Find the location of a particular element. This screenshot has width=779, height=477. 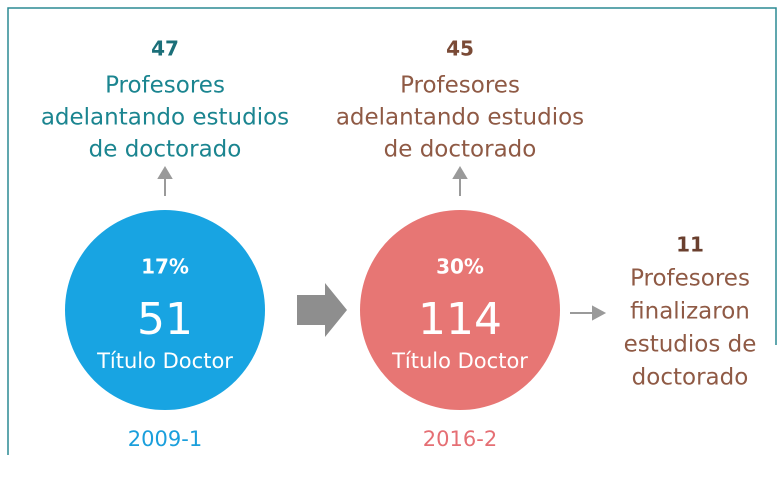

total: 114 is located at coordinates (460, 319).